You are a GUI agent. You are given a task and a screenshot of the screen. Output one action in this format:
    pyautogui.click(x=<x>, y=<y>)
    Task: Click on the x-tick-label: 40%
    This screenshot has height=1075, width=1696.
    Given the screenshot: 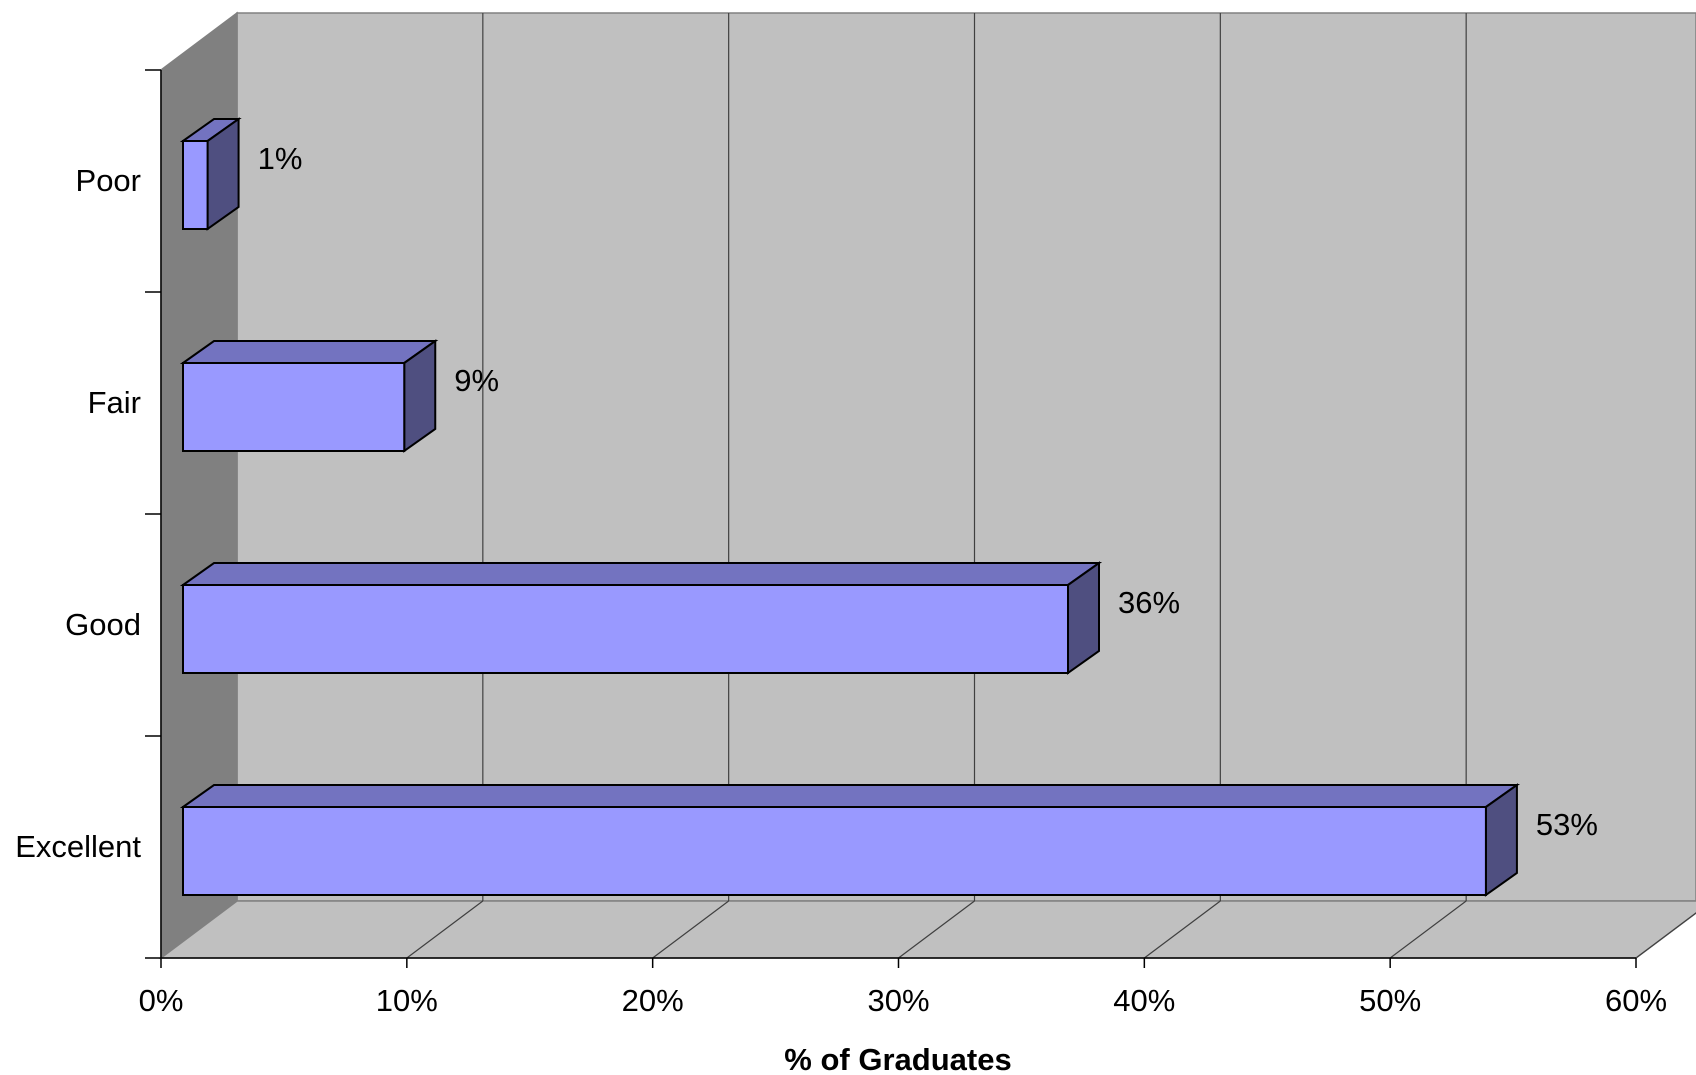 What is the action you would take?
    pyautogui.click(x=1144, y=1000)
    